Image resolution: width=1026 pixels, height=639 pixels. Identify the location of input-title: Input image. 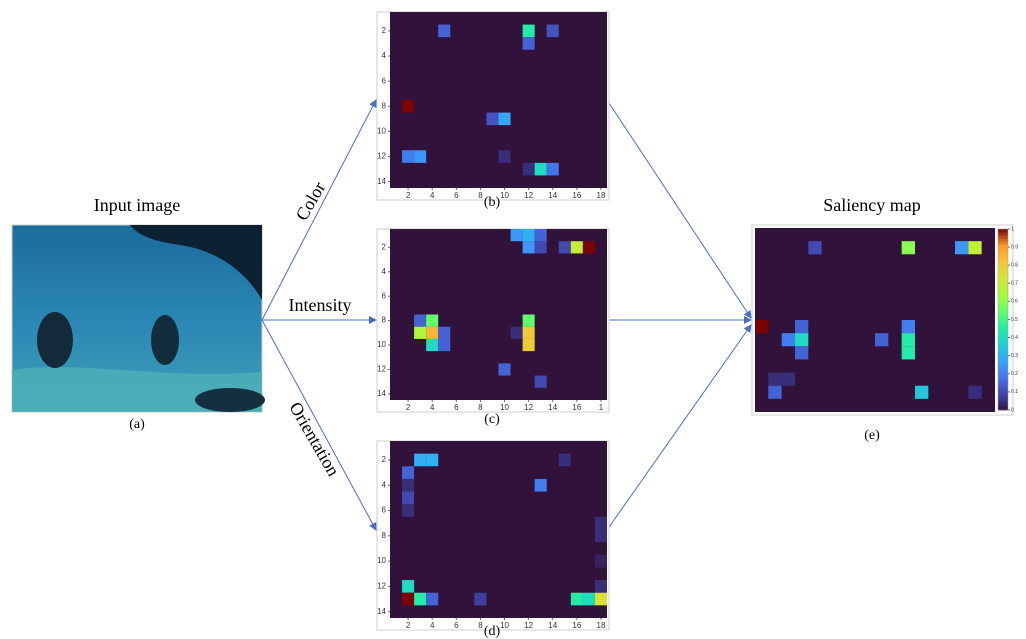
(137, 205).